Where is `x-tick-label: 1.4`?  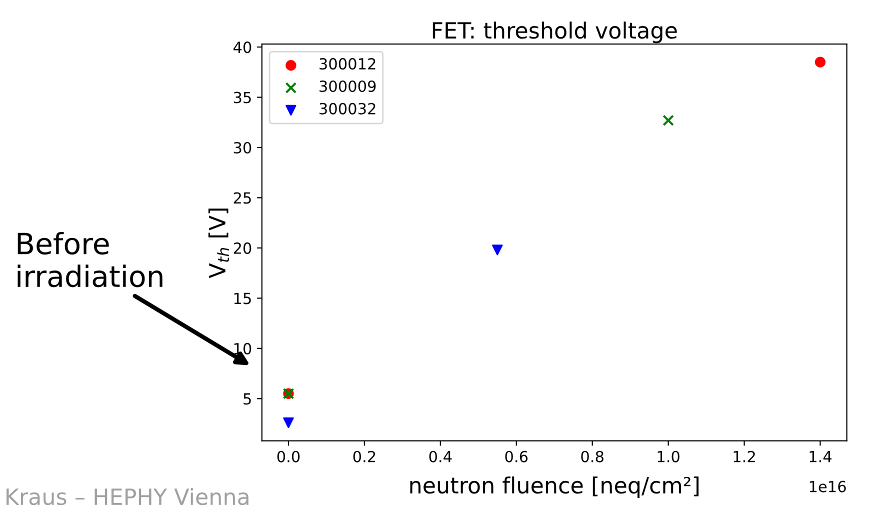 x-tick-label: 1.4 is located at coordinates (821, 456).